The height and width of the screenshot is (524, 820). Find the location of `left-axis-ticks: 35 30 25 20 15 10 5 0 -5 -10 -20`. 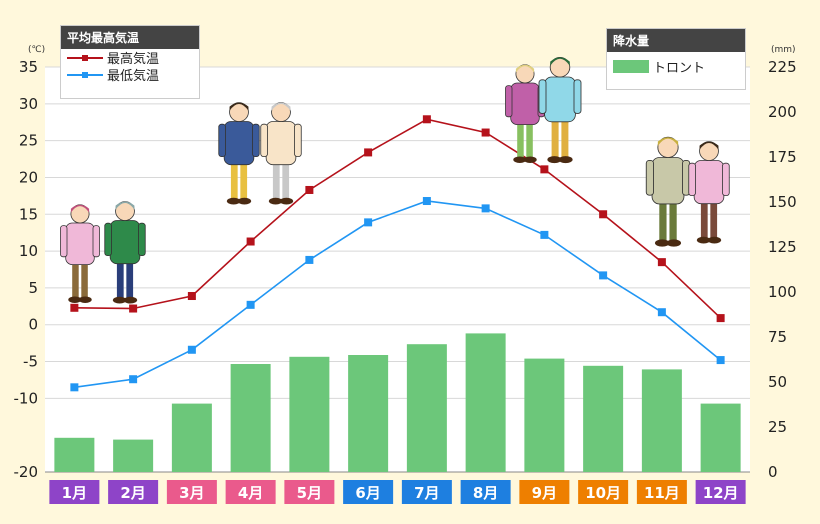

left-axis-ticks: 35 30 25 20 15 10 5 0 -5 -10 -20 is located at coordinates (26, 269).